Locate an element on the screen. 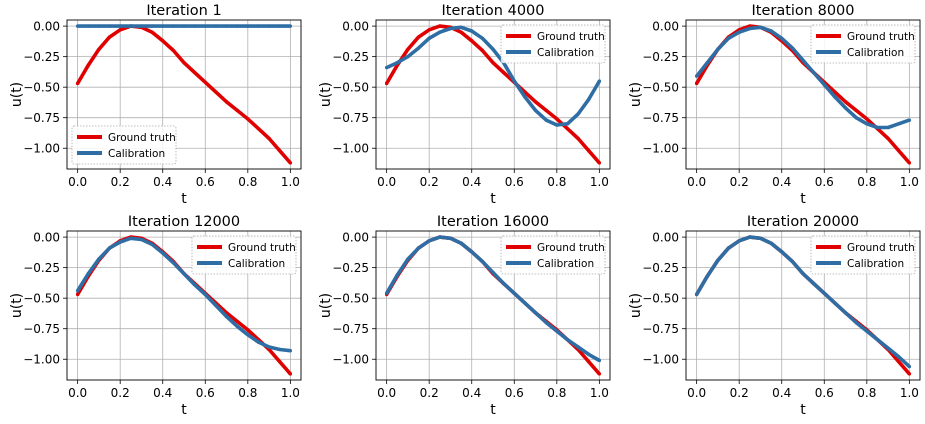 The width and height of the screenshot is (925, 424). plot-frame is located at coordinates (184, 305).